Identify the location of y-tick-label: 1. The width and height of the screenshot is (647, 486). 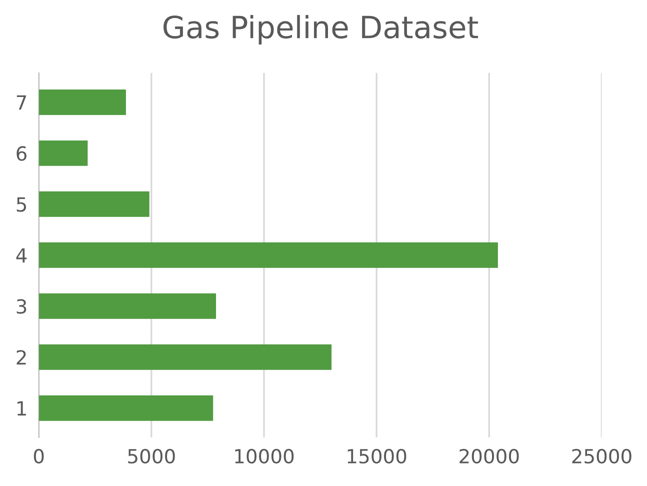
(21, 408).